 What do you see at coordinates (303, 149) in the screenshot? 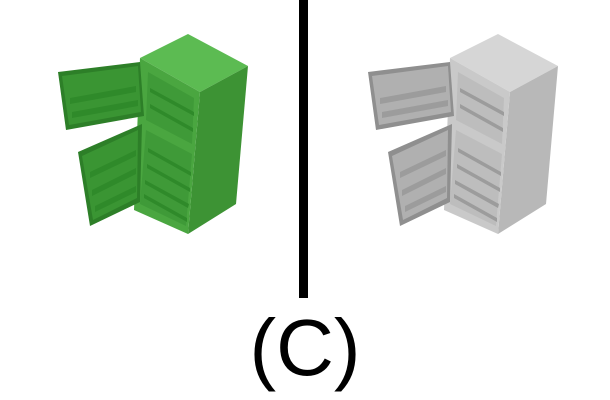
I see `vertical-divider` at bounding box center [303, 149].